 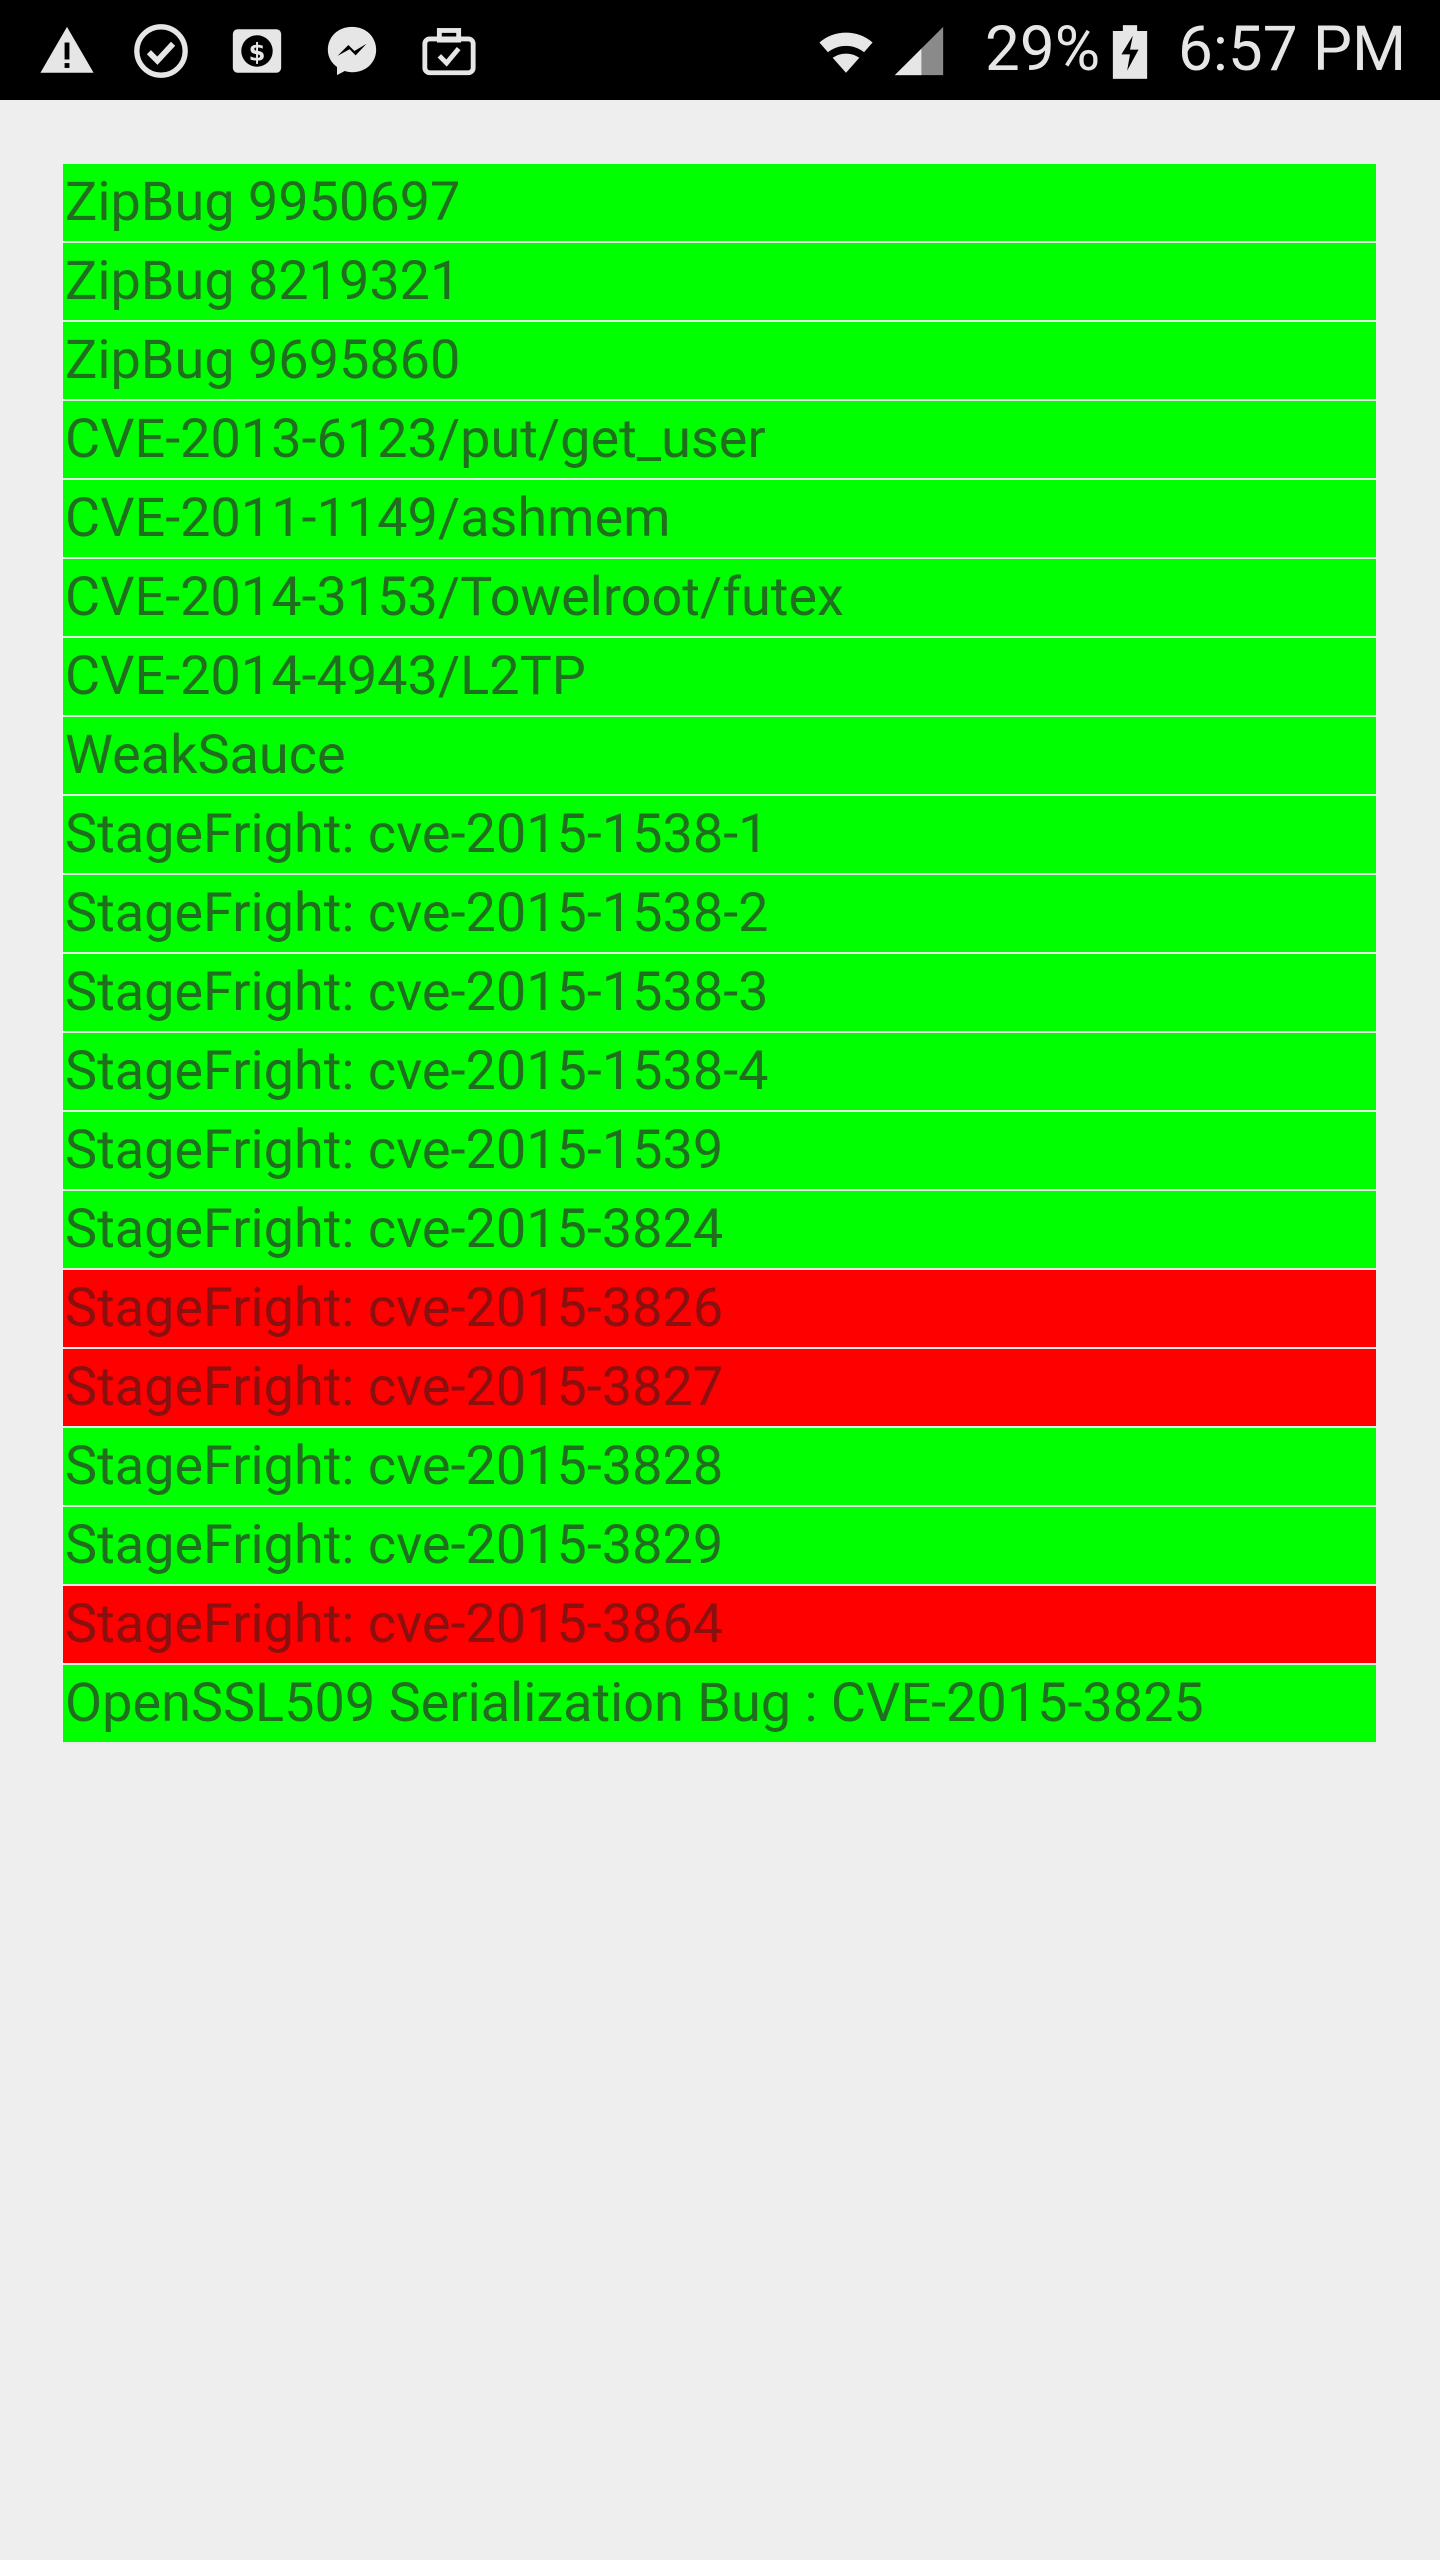 What do you see at coordinates (417, 992) in the screenshot?
I see `test-label: StageFright: cve-2015-1538-3` at bounding box center [417, 992].